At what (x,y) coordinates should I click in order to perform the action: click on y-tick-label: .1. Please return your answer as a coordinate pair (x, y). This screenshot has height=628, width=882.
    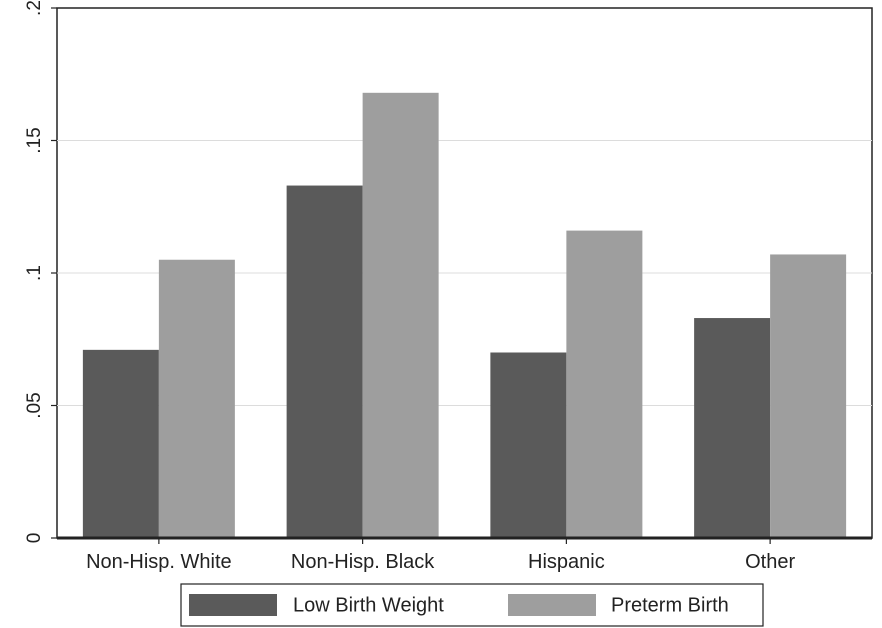
    Looking at the image, I should click on (34, 273).